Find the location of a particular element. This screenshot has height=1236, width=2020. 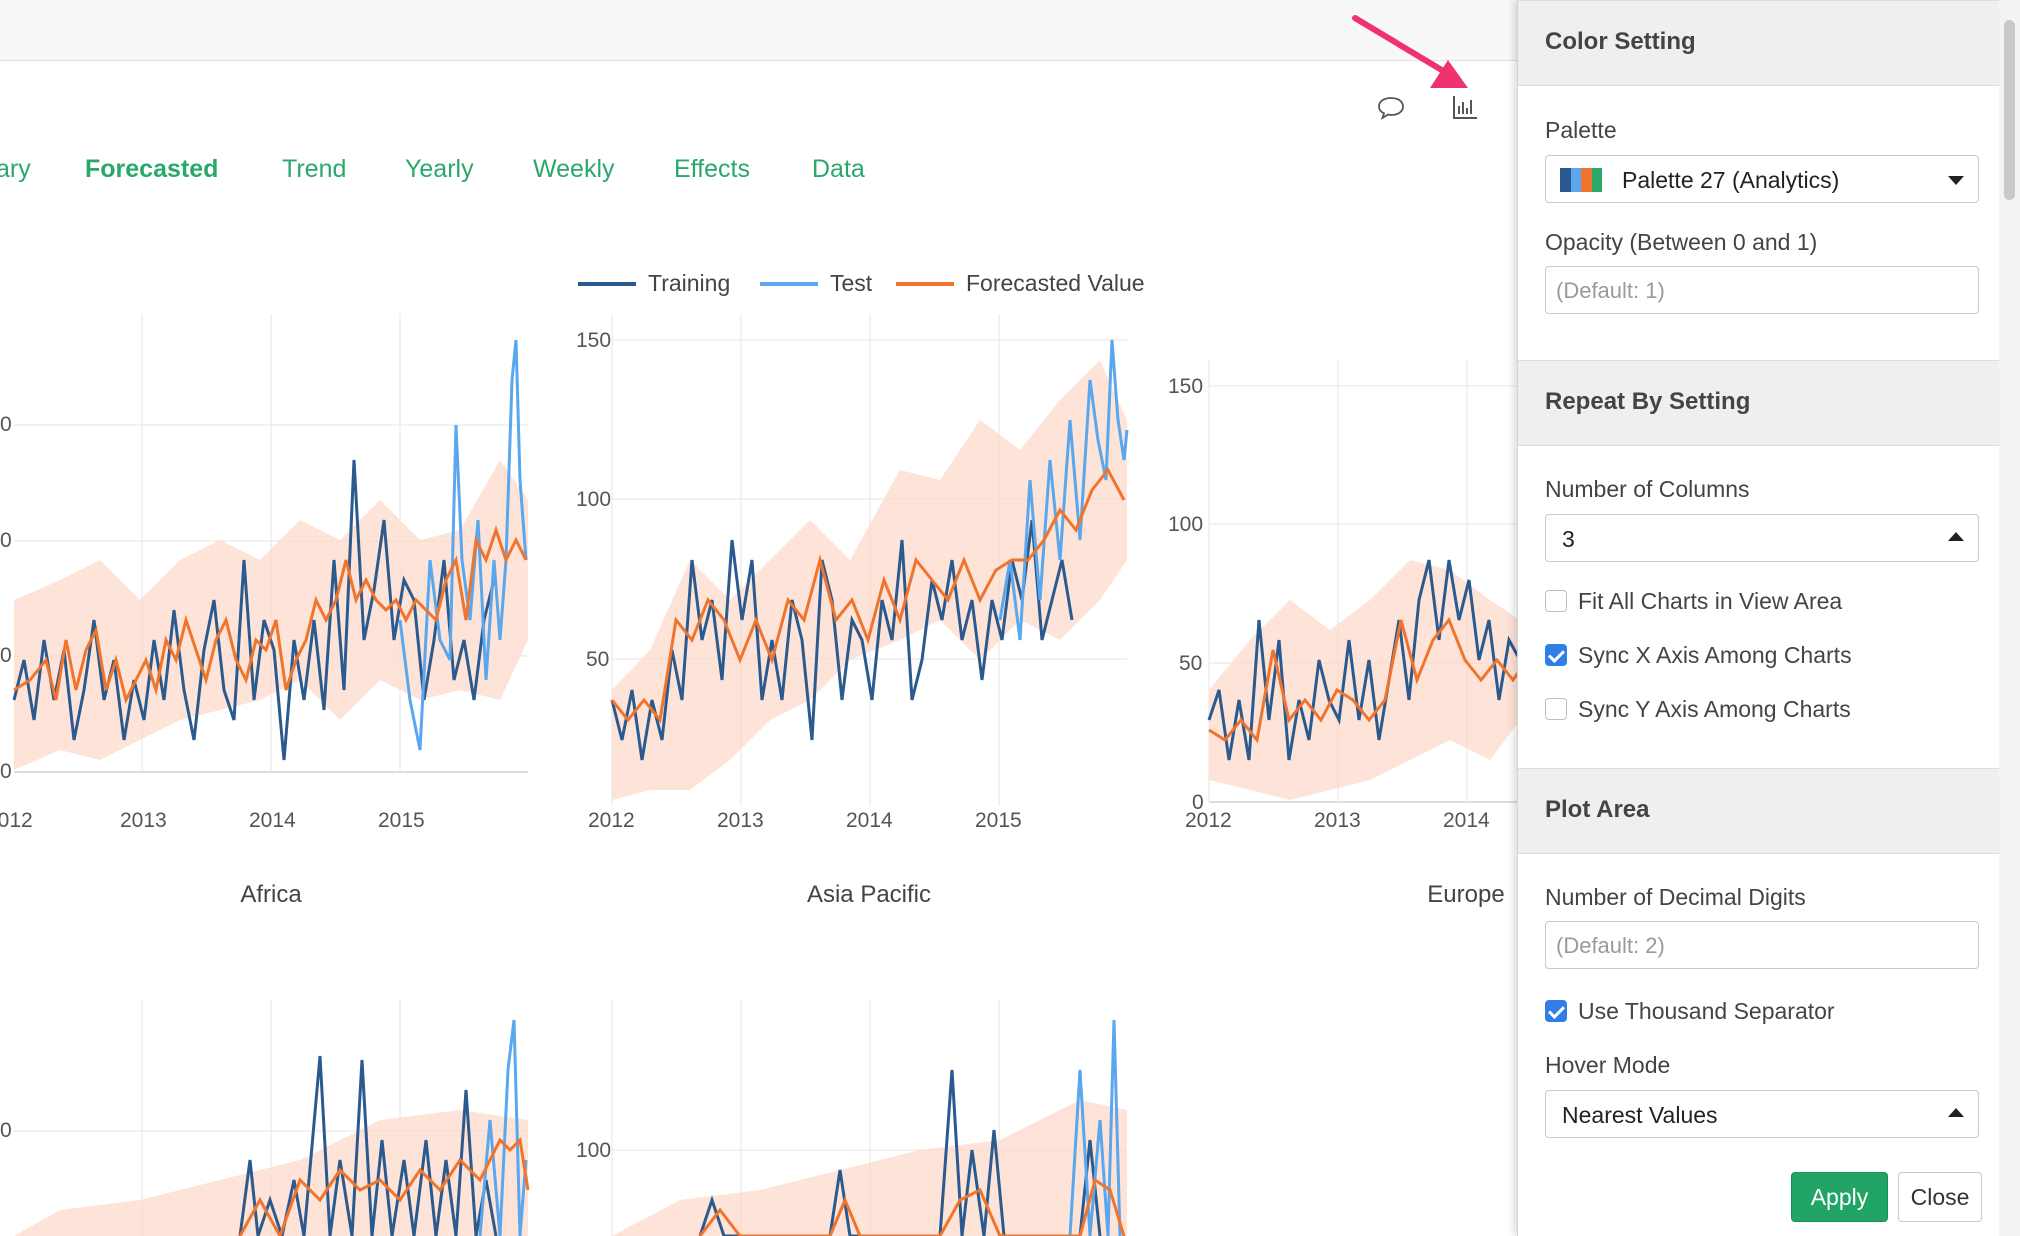

chart-row2-col2: 100 is located at coordinates (851, 1118).